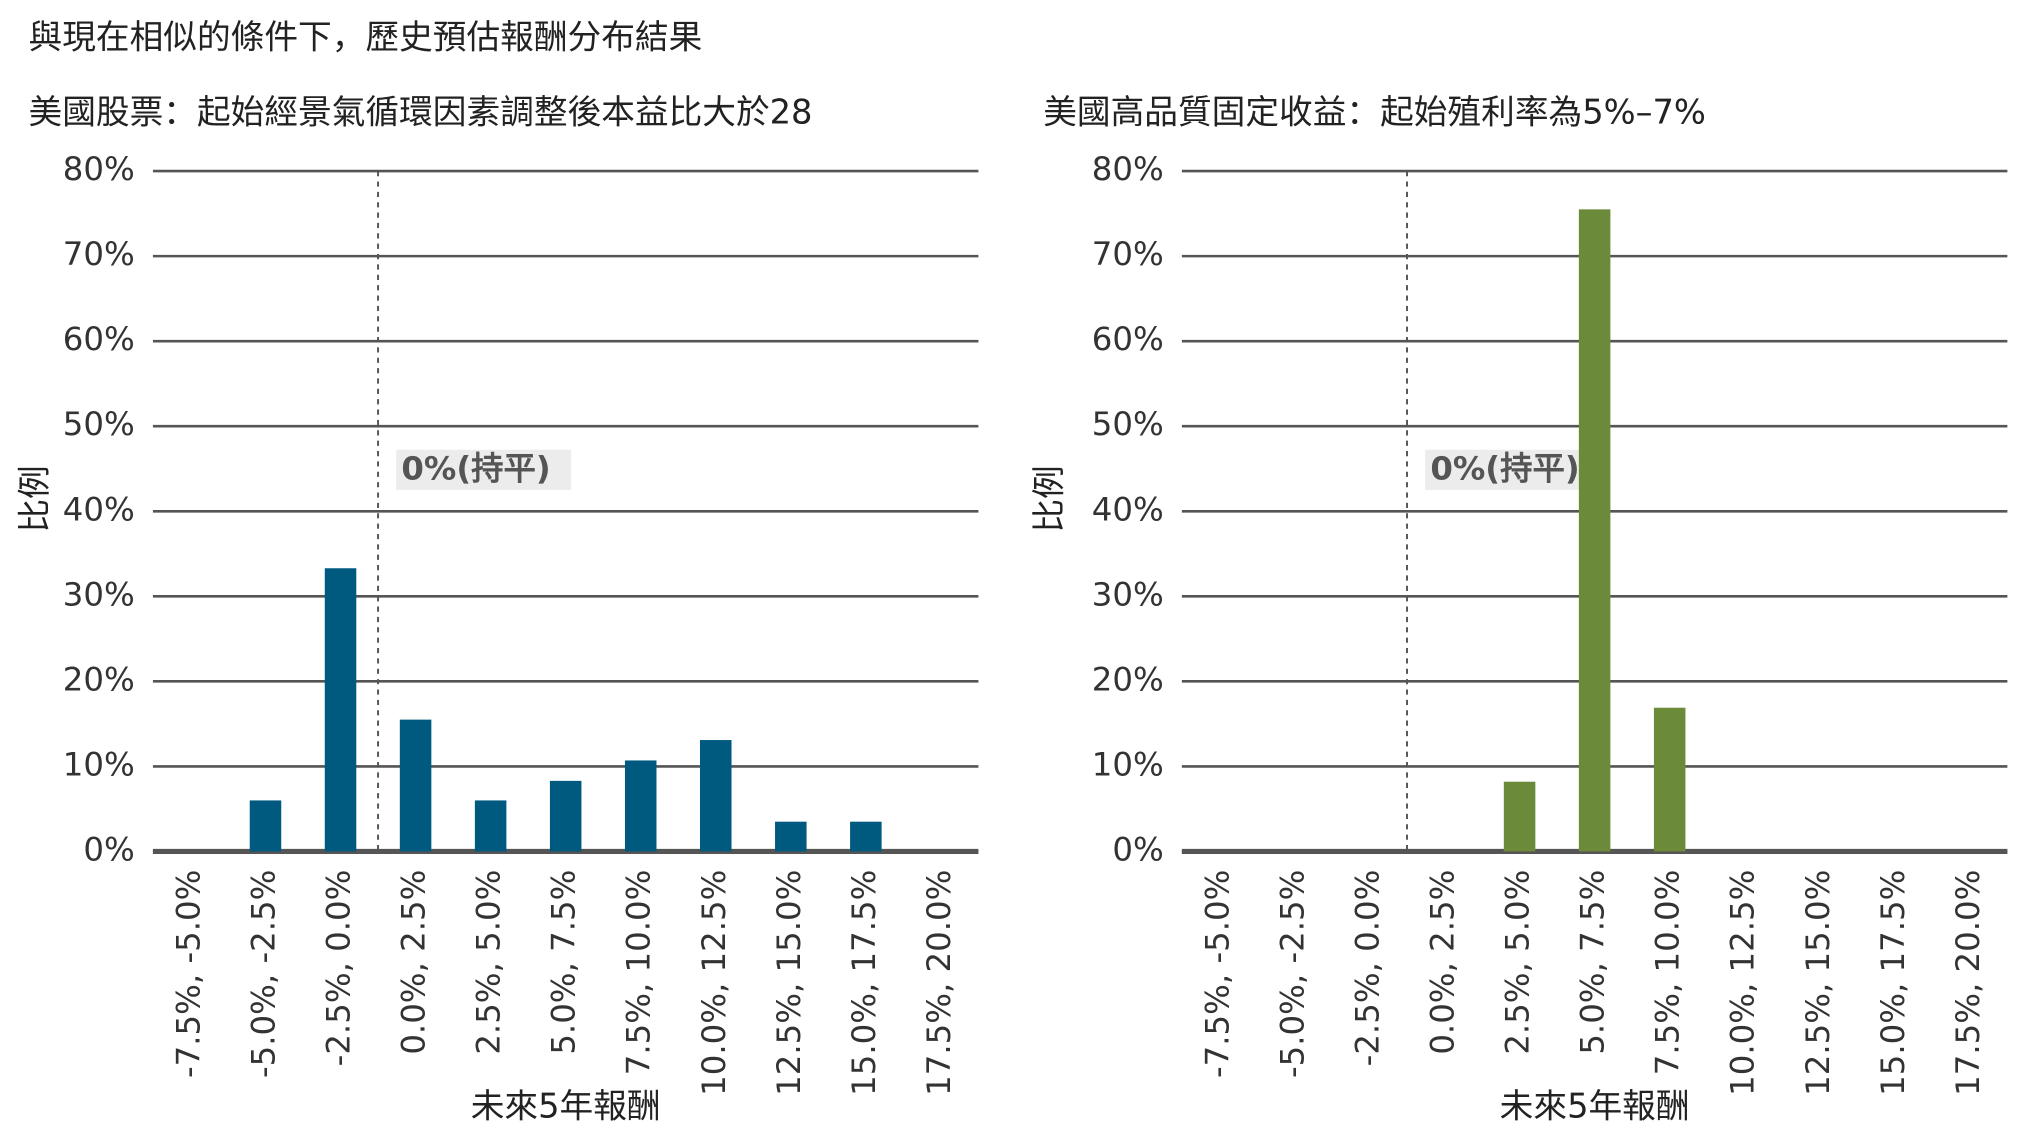 The width and height of the screenshot is (2032, 1145). Describe the element at coordinates (1374, 112) in the screenshot. I see `chart-title: 美國高品質固定收益：起始殖利率為5%–7%` at that location.